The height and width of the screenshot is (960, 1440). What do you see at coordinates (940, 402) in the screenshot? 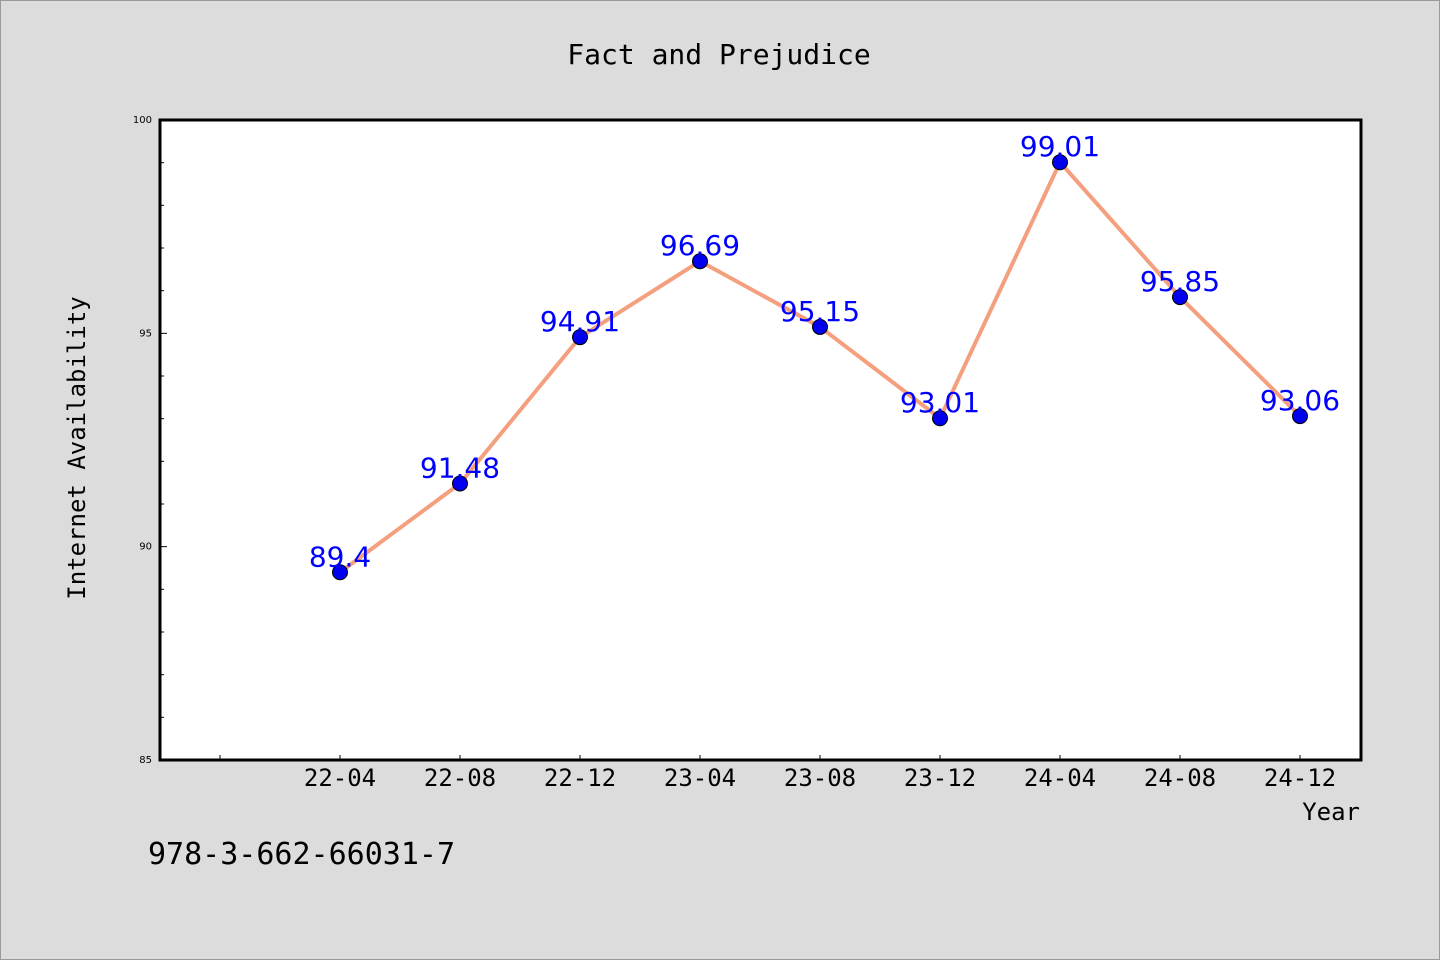
I see `data-label: 93.01` at bounding box center [940, 402].